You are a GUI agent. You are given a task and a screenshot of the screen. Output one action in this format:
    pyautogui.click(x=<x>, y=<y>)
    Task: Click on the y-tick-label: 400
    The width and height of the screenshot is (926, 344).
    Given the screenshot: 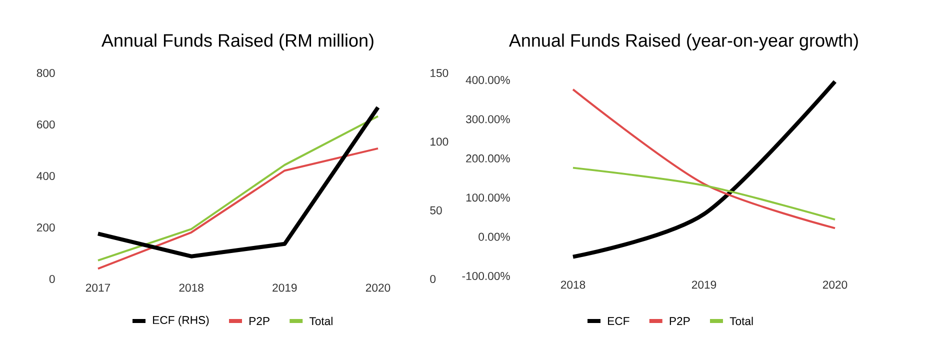 What is the action you would take?
    pyautogui.click(x=45, y=176)
    